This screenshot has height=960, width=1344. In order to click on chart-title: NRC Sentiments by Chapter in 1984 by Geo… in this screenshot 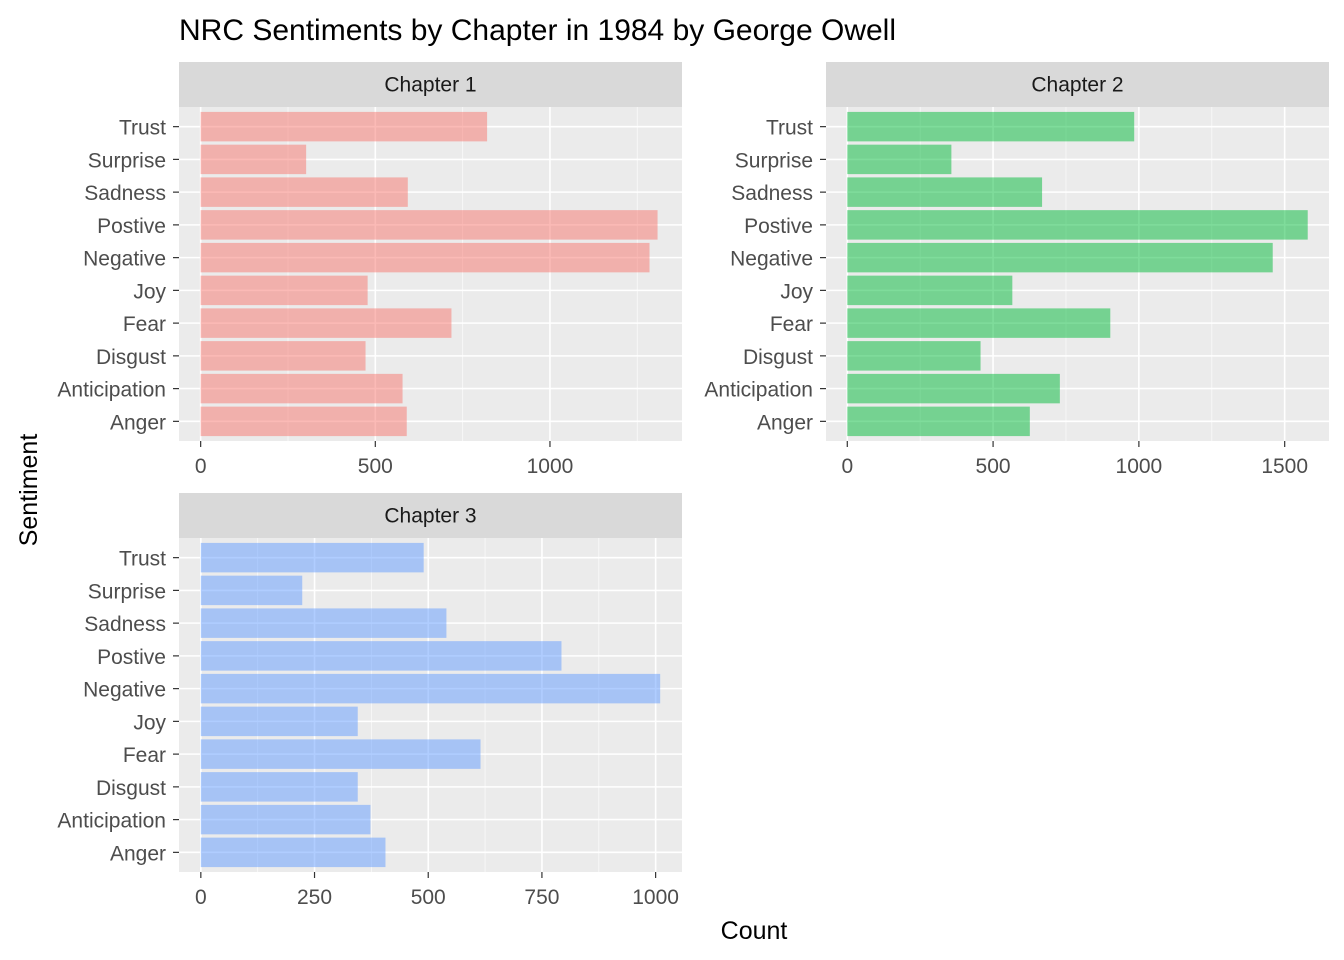, I will do `click(537, 30)`.